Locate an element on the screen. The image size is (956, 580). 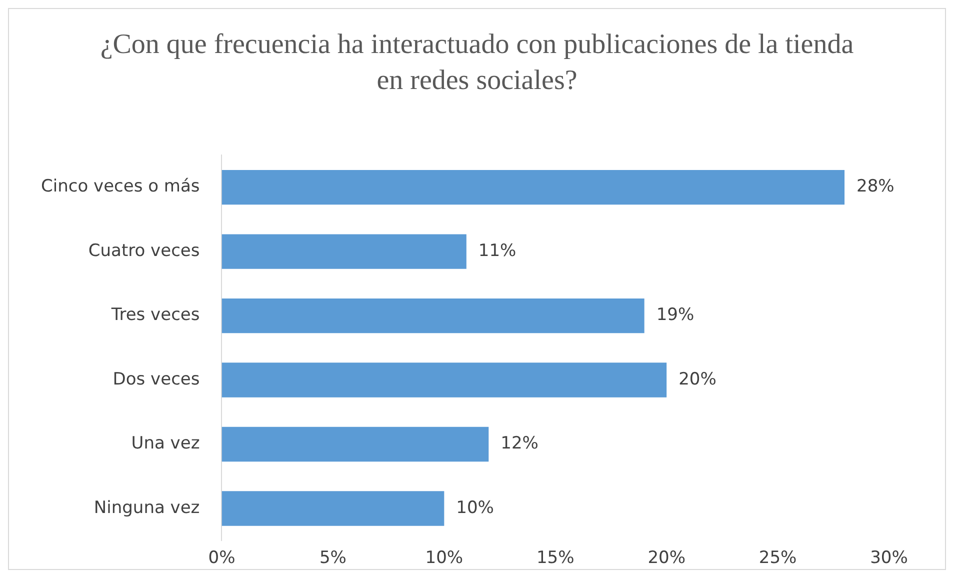
data-label: 19% is located at coordinates (675, 315).